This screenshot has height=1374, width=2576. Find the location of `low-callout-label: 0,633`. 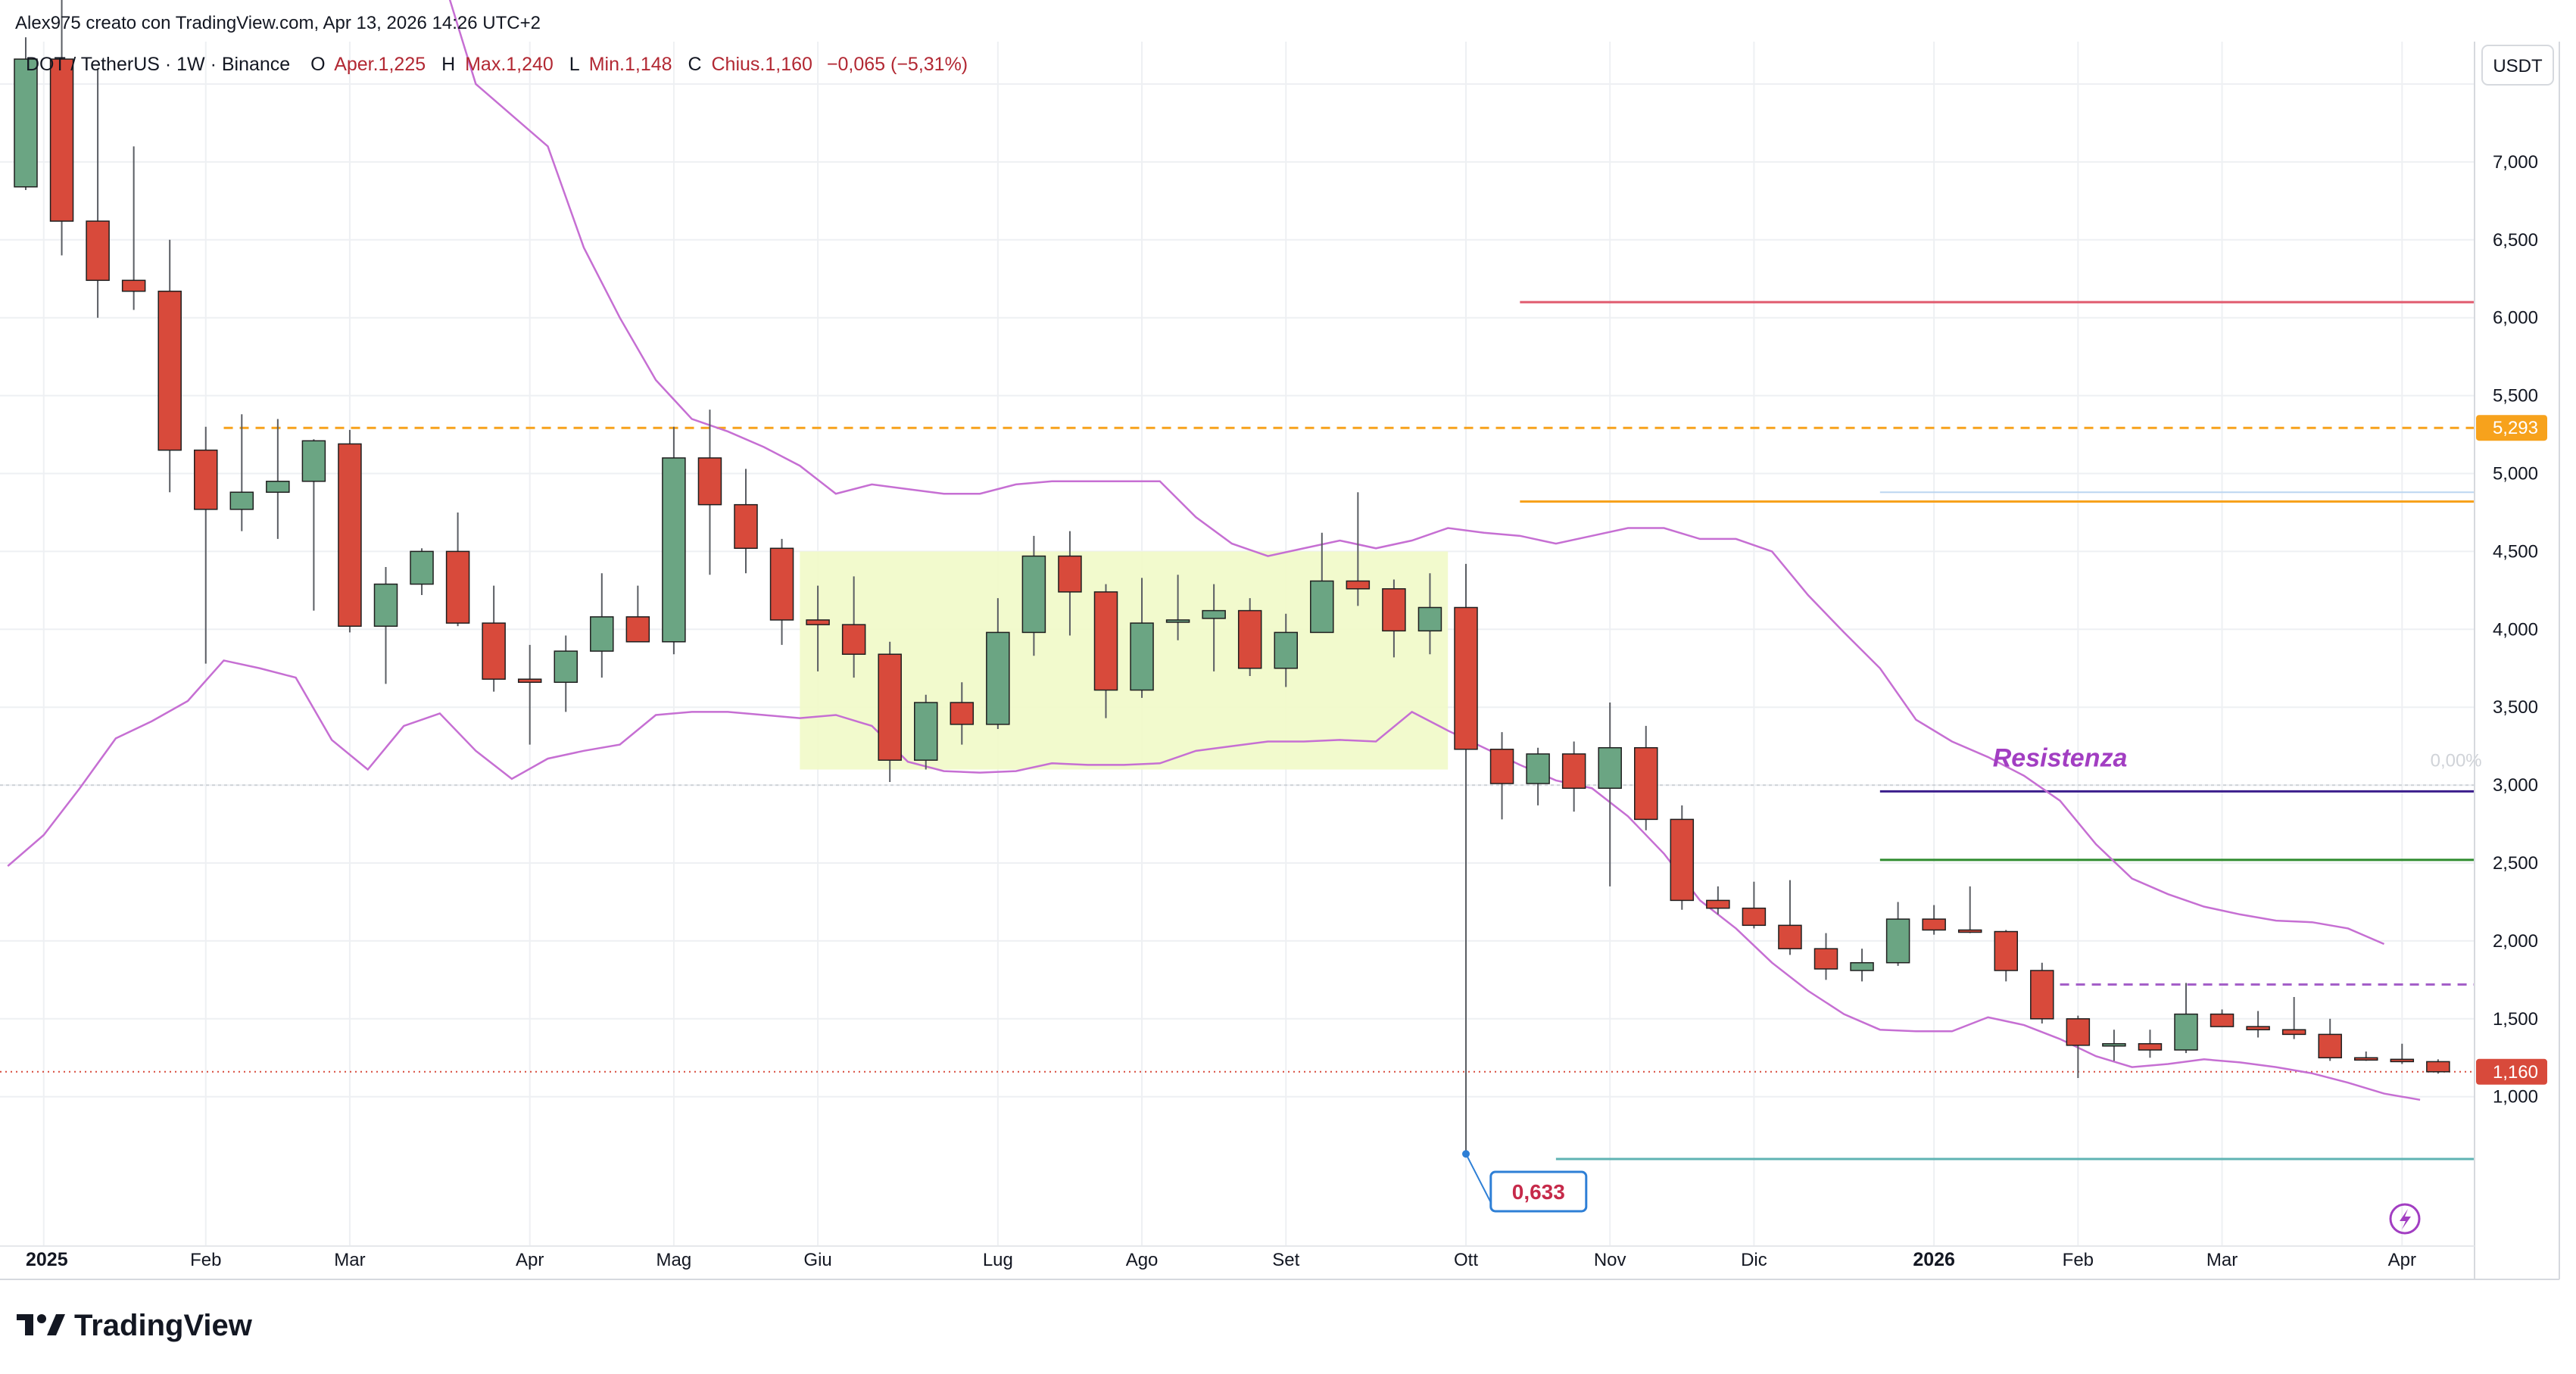

low-callout-label: 0,633 is located at coordinates (1538, 1192).